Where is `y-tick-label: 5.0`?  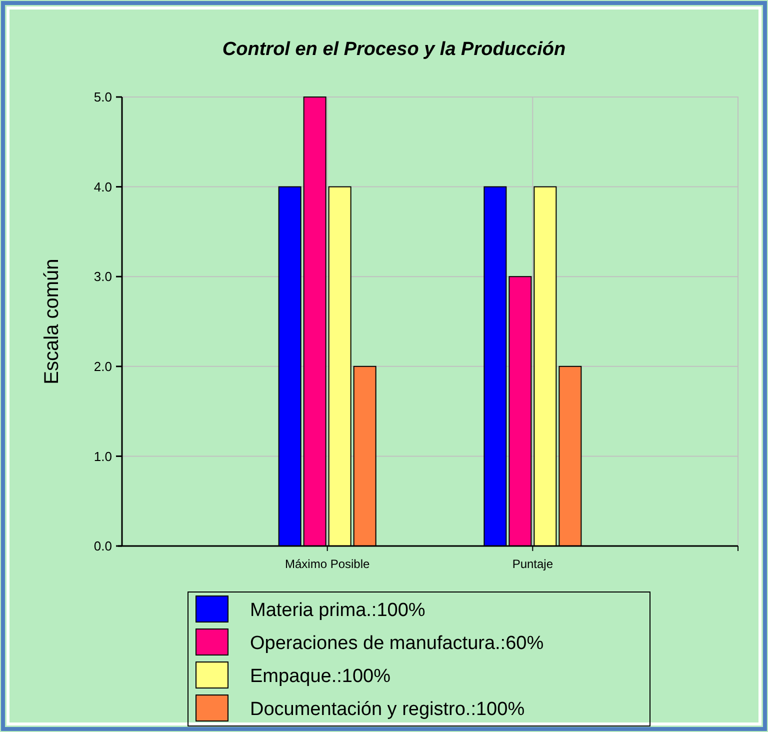
y-tick-label: 5.0 is located at coordinates (103, 97).